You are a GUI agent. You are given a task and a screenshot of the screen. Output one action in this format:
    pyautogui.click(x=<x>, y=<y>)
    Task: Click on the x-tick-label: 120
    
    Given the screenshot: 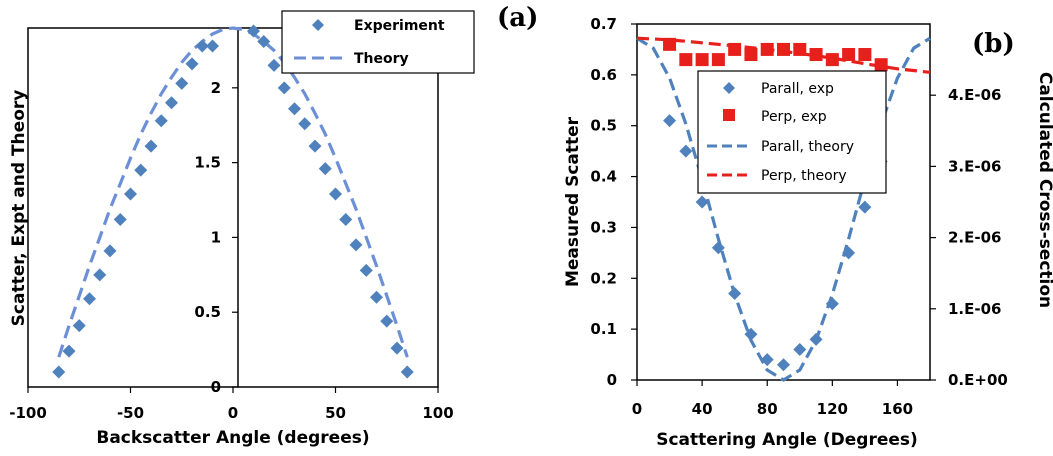 What is the action you would take?
    pyautogui.click(x=832, y=409)
    